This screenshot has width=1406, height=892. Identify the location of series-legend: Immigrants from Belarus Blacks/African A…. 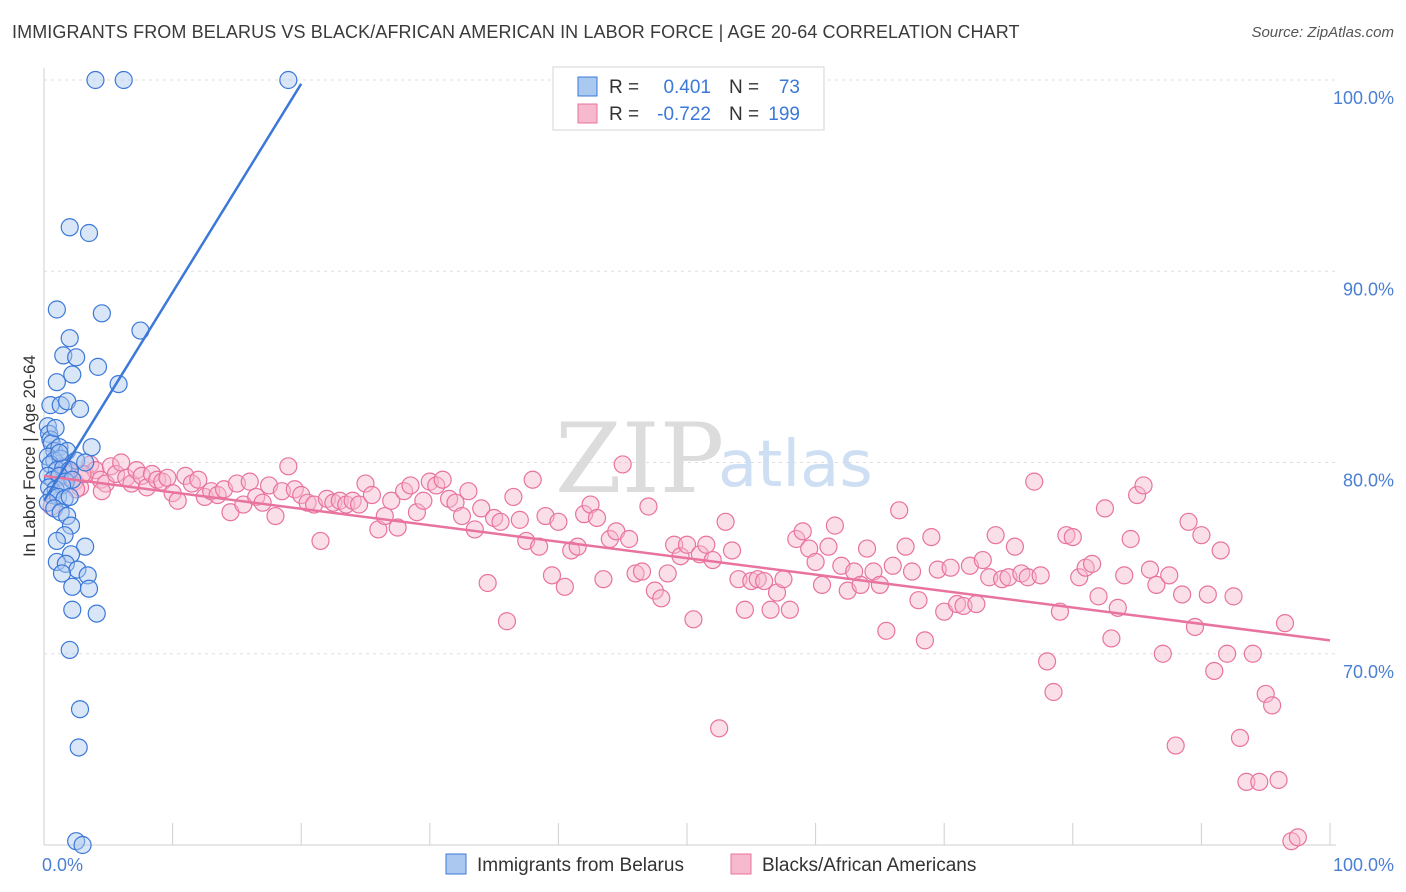
(710, 864).